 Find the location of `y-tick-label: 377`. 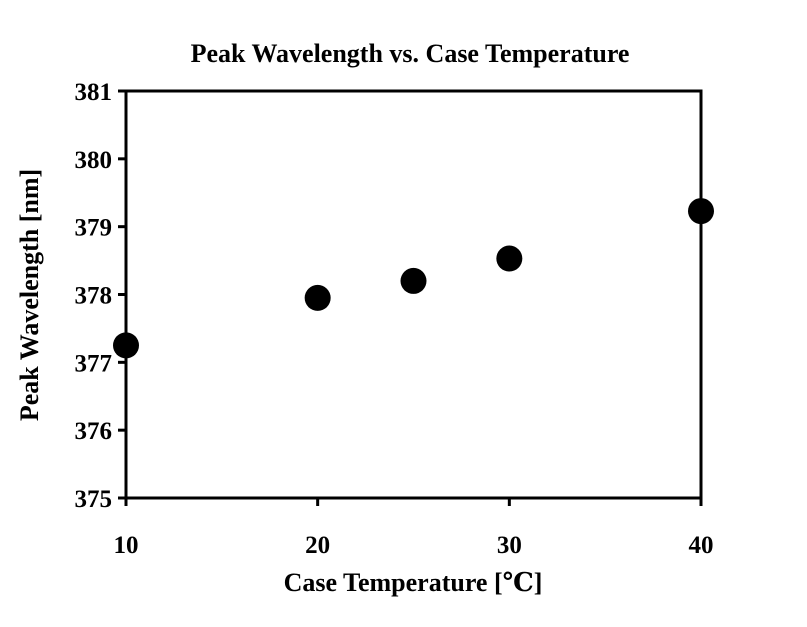

y-tick-label: 377 is located at coordinates (94, 363).